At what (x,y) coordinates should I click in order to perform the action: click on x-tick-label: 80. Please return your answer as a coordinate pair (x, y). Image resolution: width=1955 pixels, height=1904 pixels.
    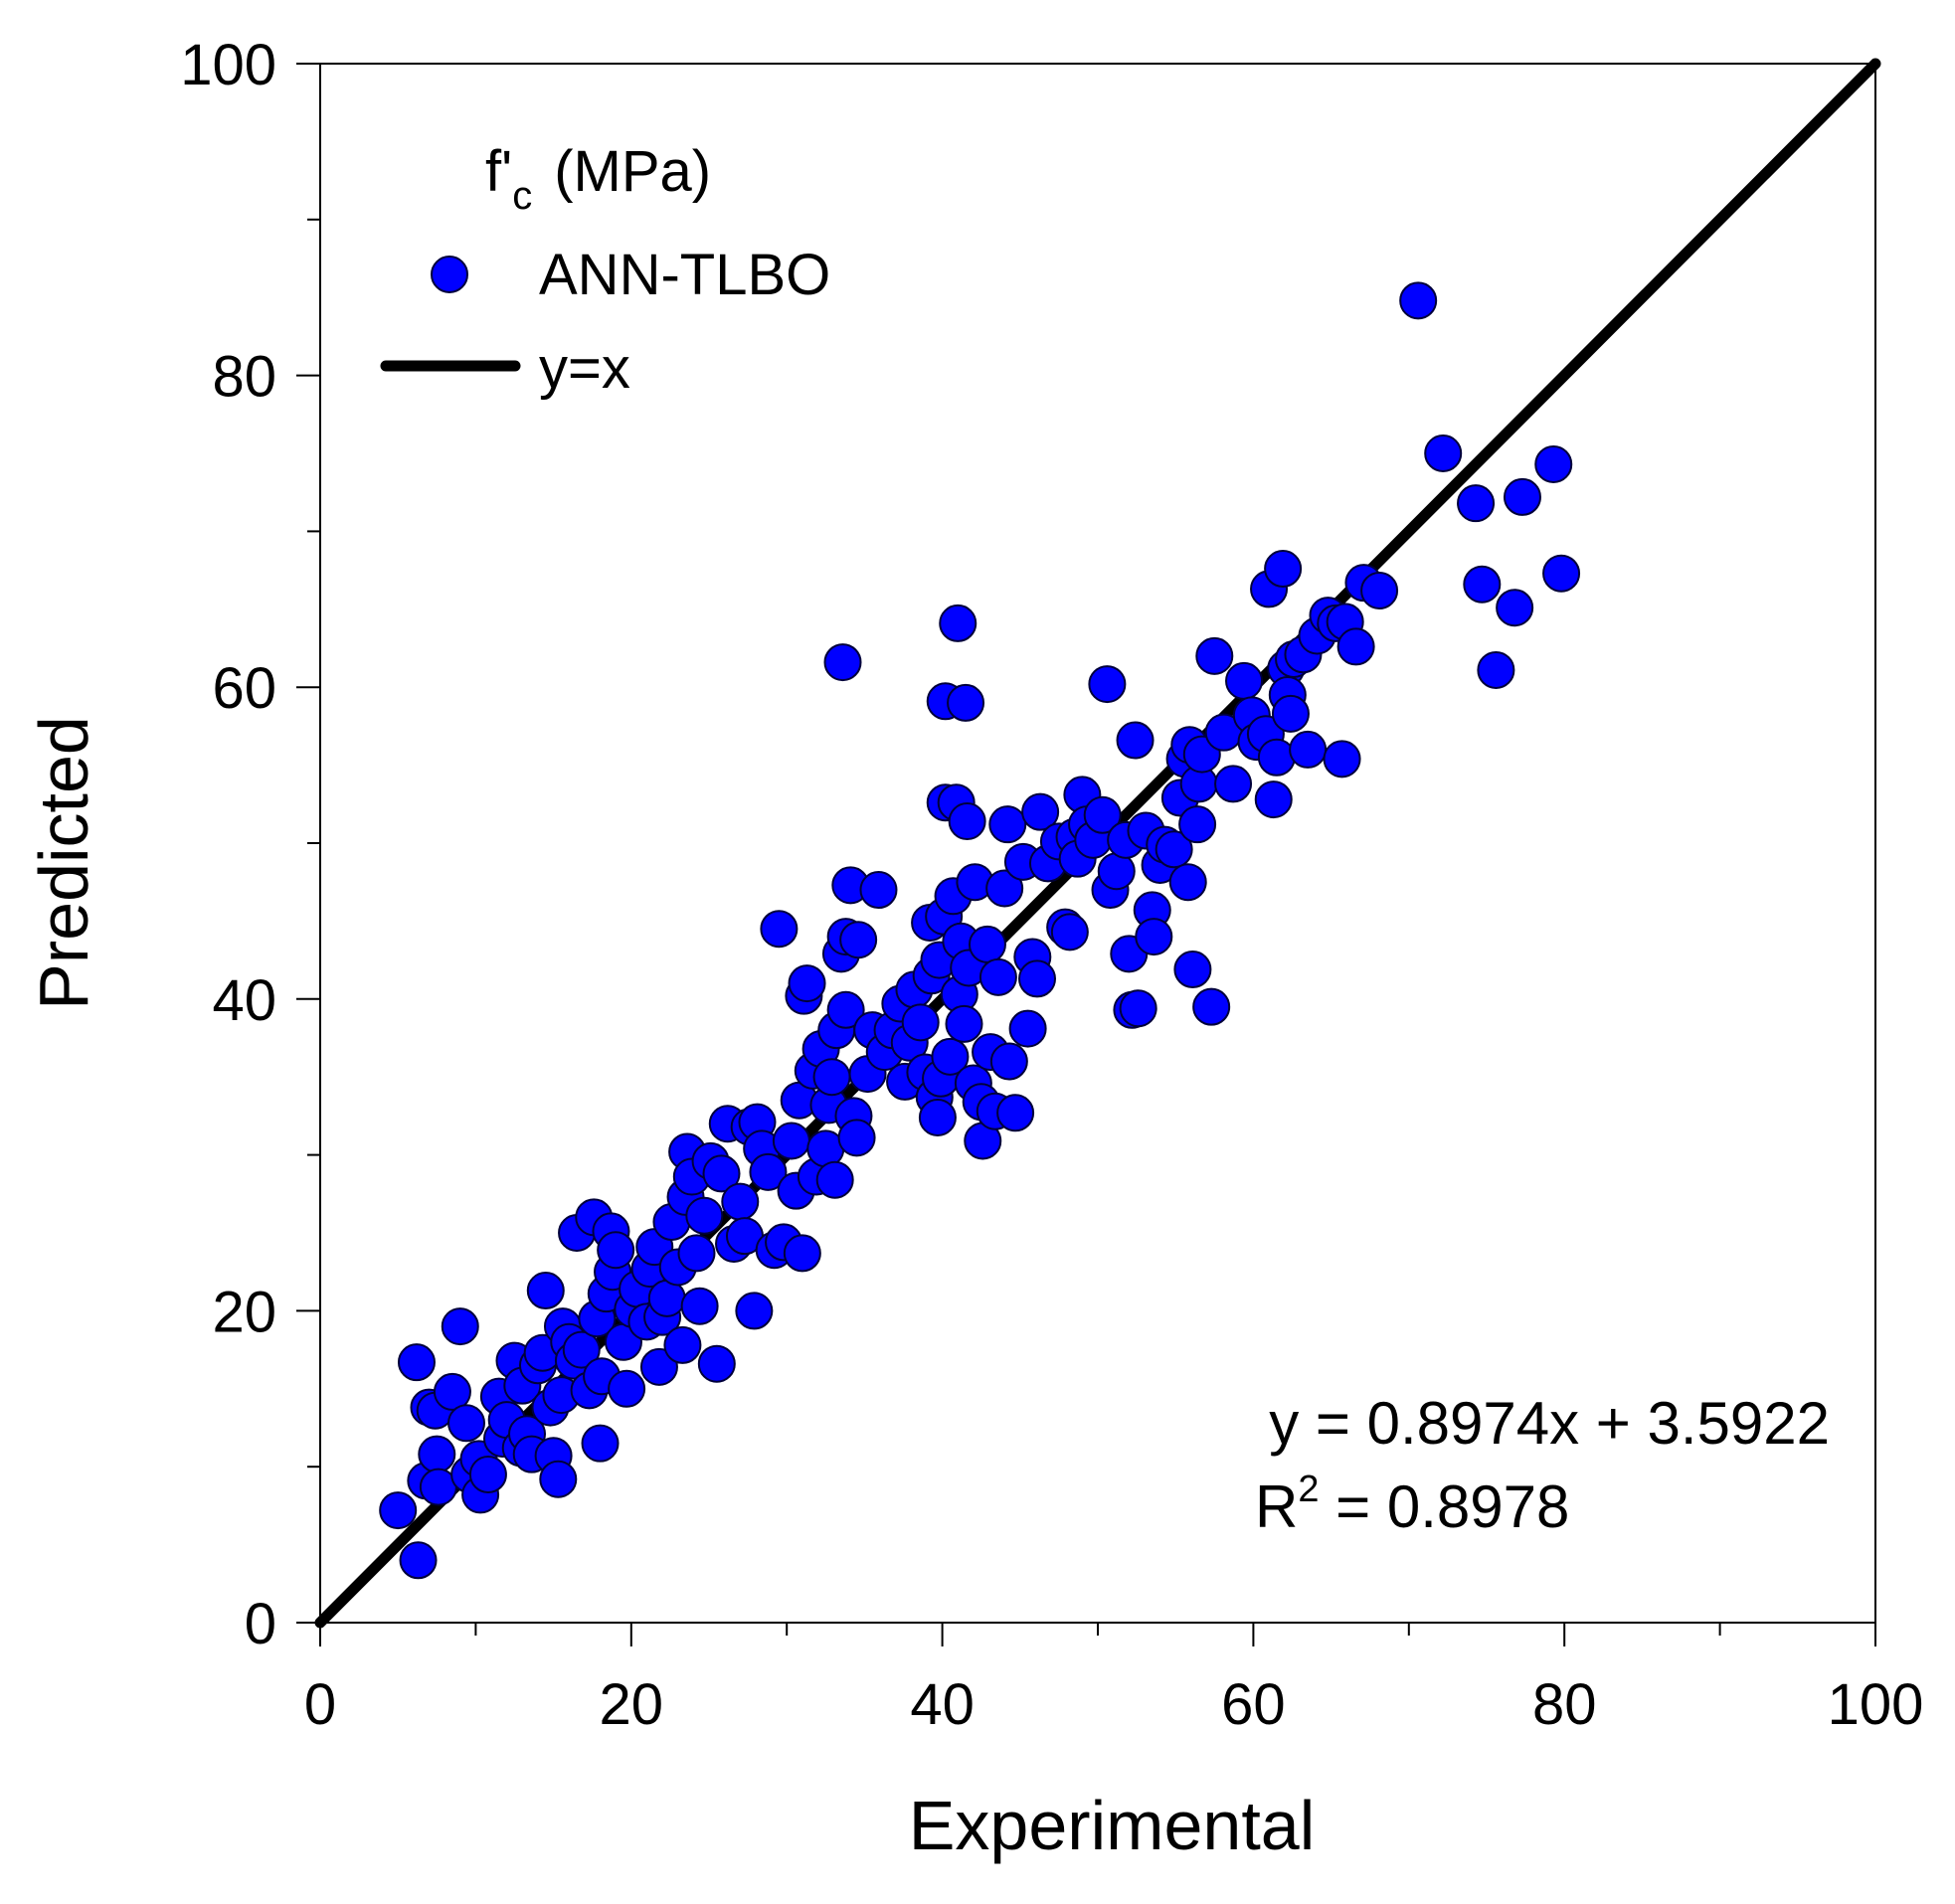
    Looking at the image, I should click on (1564, 1704).